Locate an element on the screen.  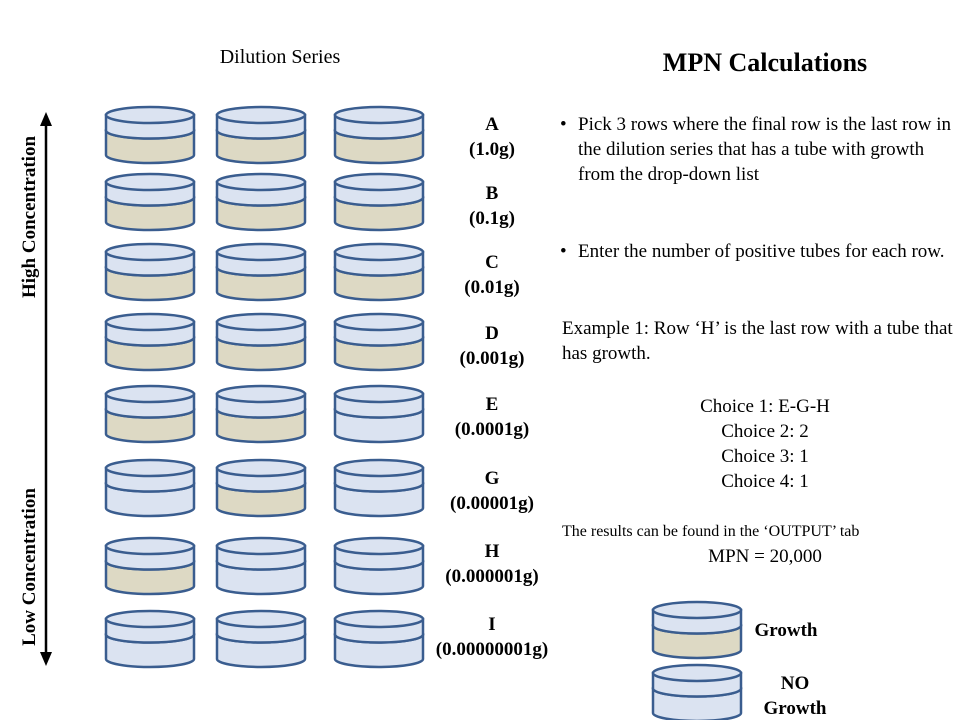
choice-line: Choice 1: E-G-H is located at coordinates (765, 406).